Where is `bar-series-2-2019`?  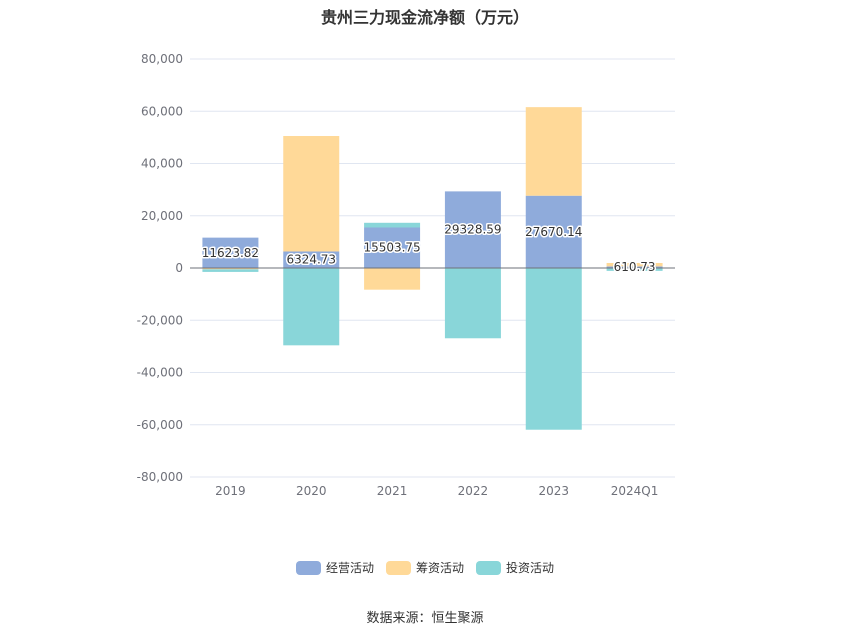
bar-series-2-2019 is located at coordinates (230, 269).